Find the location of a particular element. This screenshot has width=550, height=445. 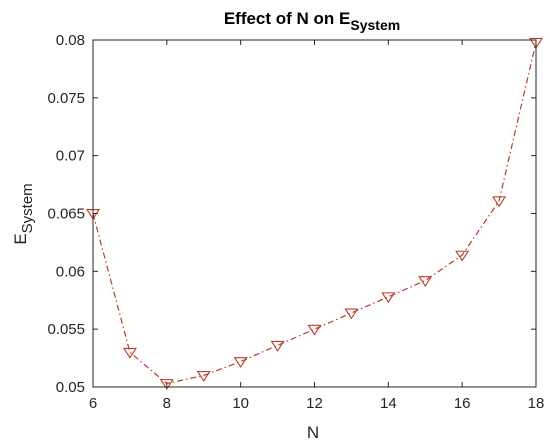

chart-title-subscript: System is located at coordinates (375, 25).